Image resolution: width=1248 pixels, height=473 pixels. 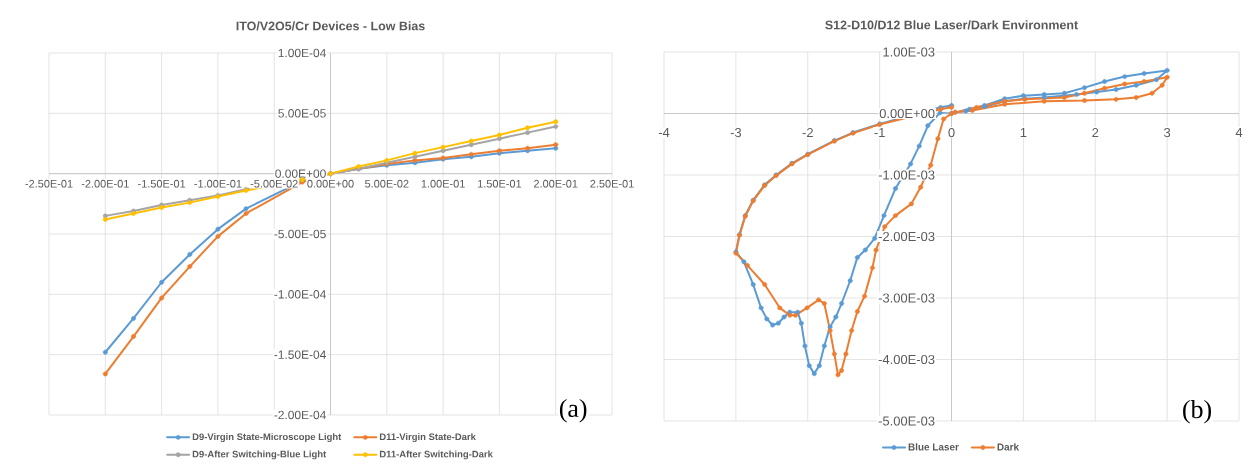 What do you see at coordinates (906, 421) in the screenshot?
I see `y-tick-label: -5.00E-03` at bounding box center [906, 421].